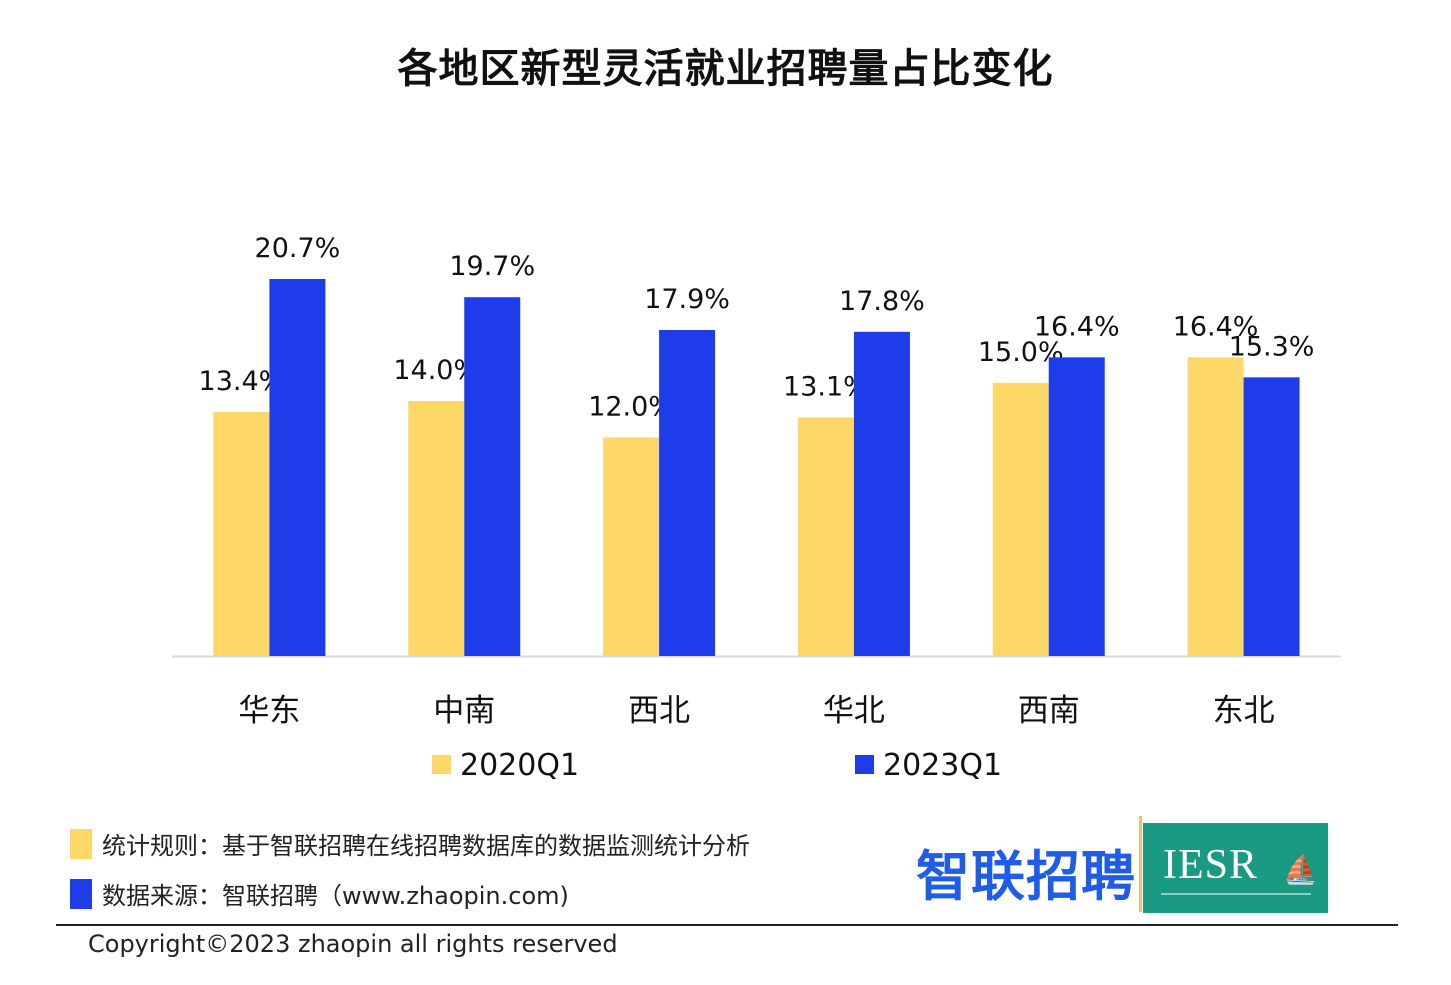 Image resolution: width=1451 pixels, height=985 pixels. I want to click on source-text: 数据来源：智联招聘（www.zhaopin.com), so click(335, 896).